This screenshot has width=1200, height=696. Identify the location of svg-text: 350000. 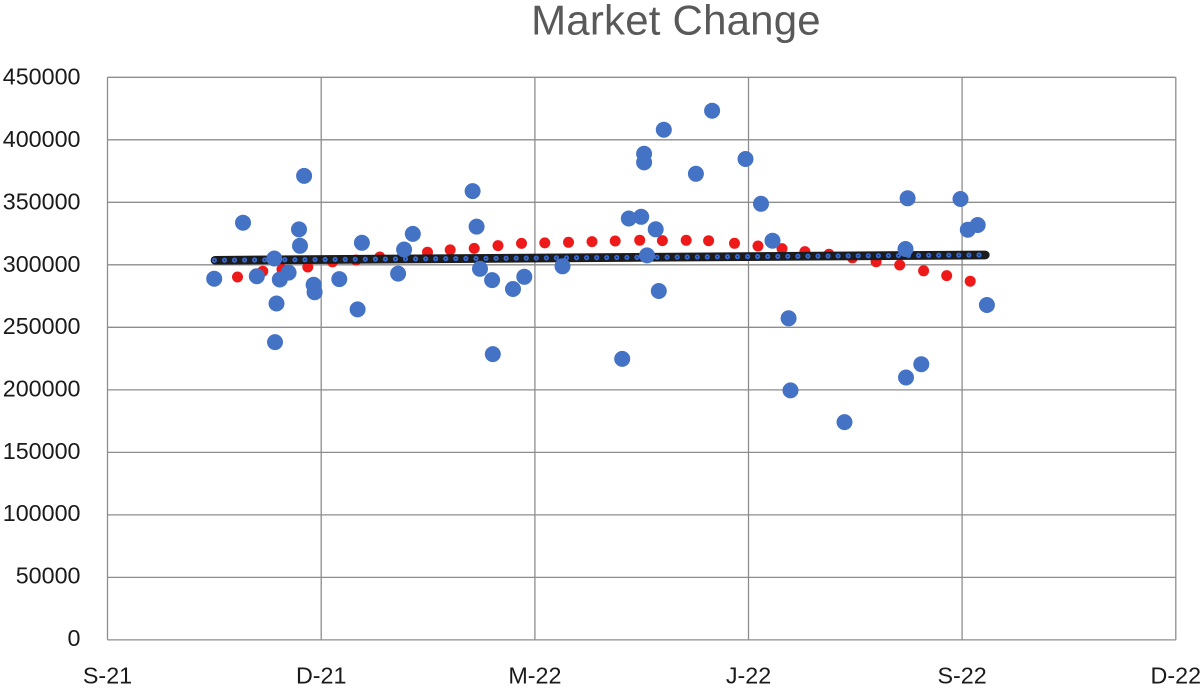
(42, 201).